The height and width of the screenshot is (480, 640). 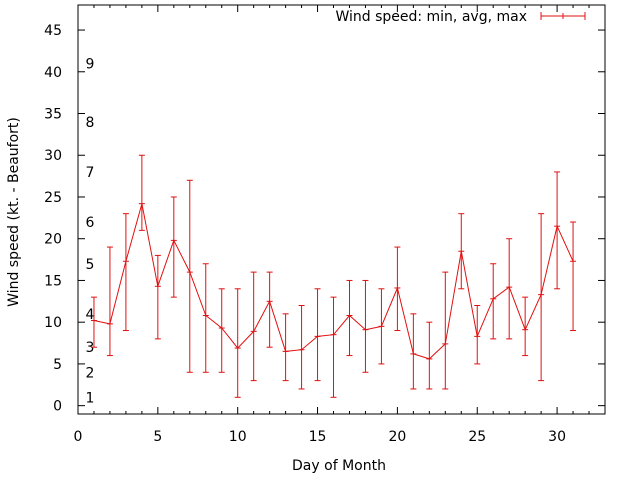 What do you see at coordinates (90, 123) in the screenshot?
I see `beaufort-label: 8` at bounding box center [90, 123].